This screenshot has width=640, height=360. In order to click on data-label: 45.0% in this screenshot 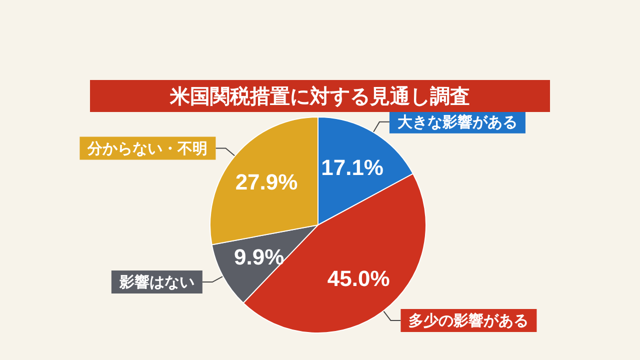, I will do `click(358, 278)`.